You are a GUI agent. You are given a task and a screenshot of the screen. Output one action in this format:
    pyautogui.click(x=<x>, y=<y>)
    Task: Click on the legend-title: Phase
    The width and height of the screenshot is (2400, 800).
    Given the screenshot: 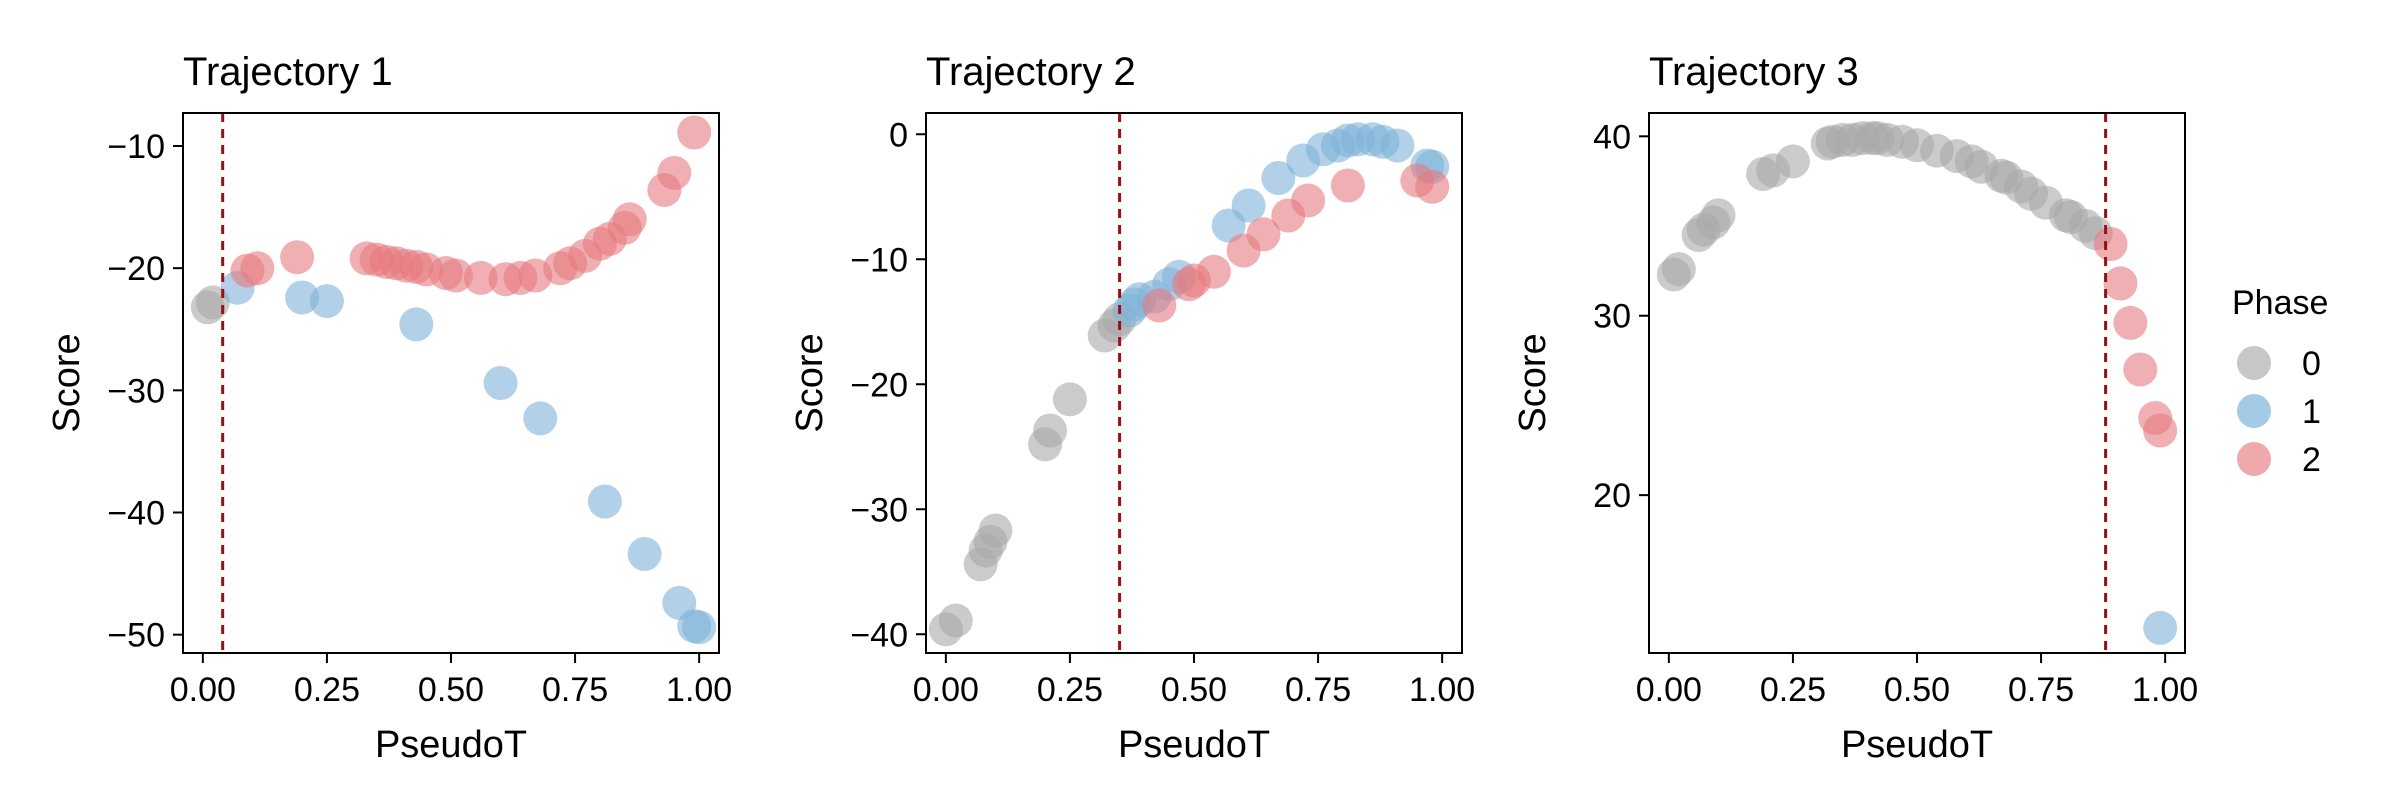 What is the action you would take?
    pyautogui.click(x=2280, y=303)
    